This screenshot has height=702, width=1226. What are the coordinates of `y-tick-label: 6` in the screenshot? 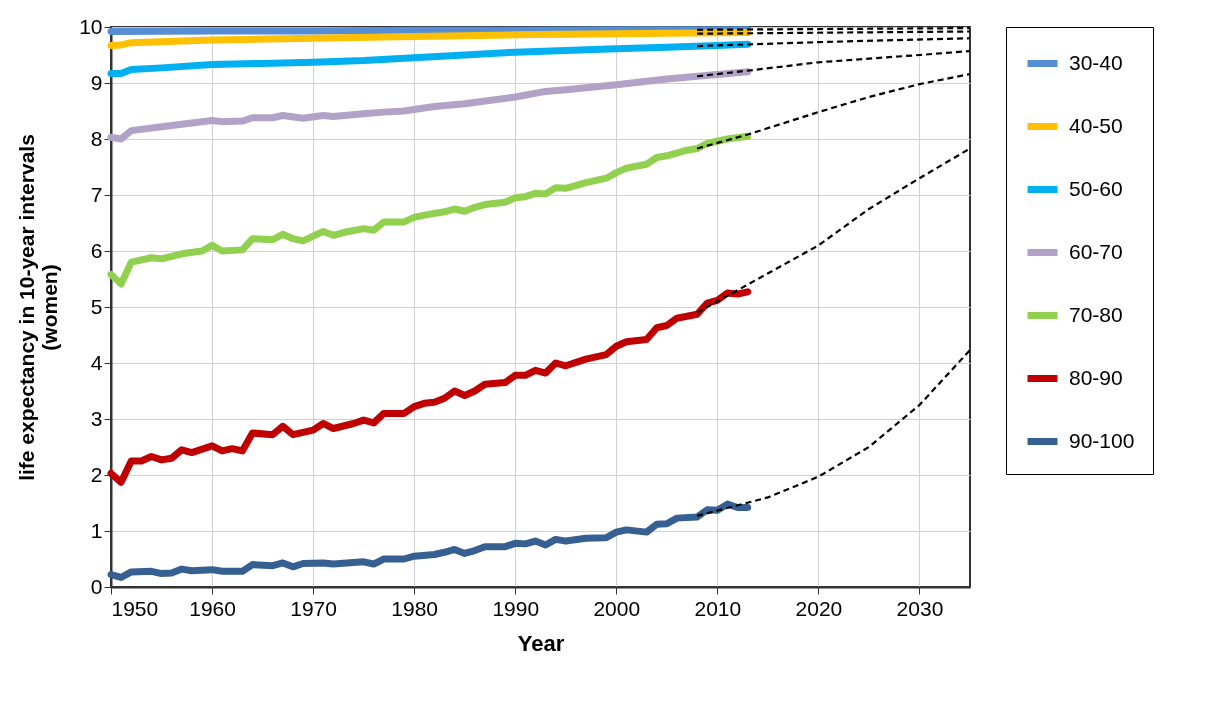 It's located at (96, 250).